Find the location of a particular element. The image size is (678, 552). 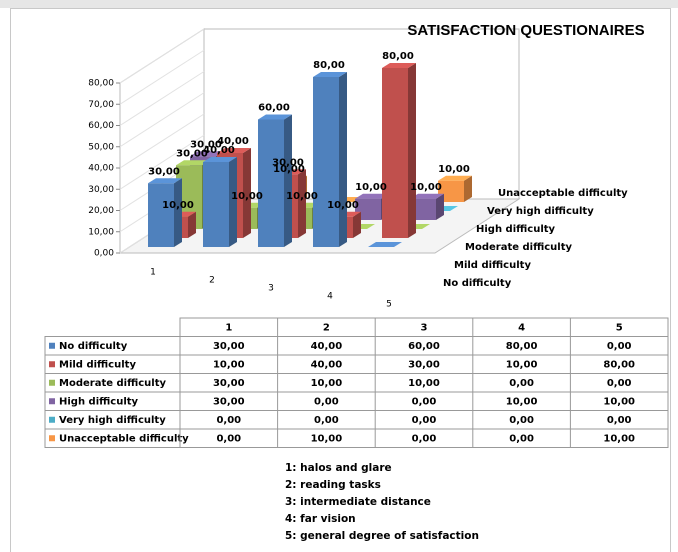

data-label: 40,00 is located at coordinates (233, 141).